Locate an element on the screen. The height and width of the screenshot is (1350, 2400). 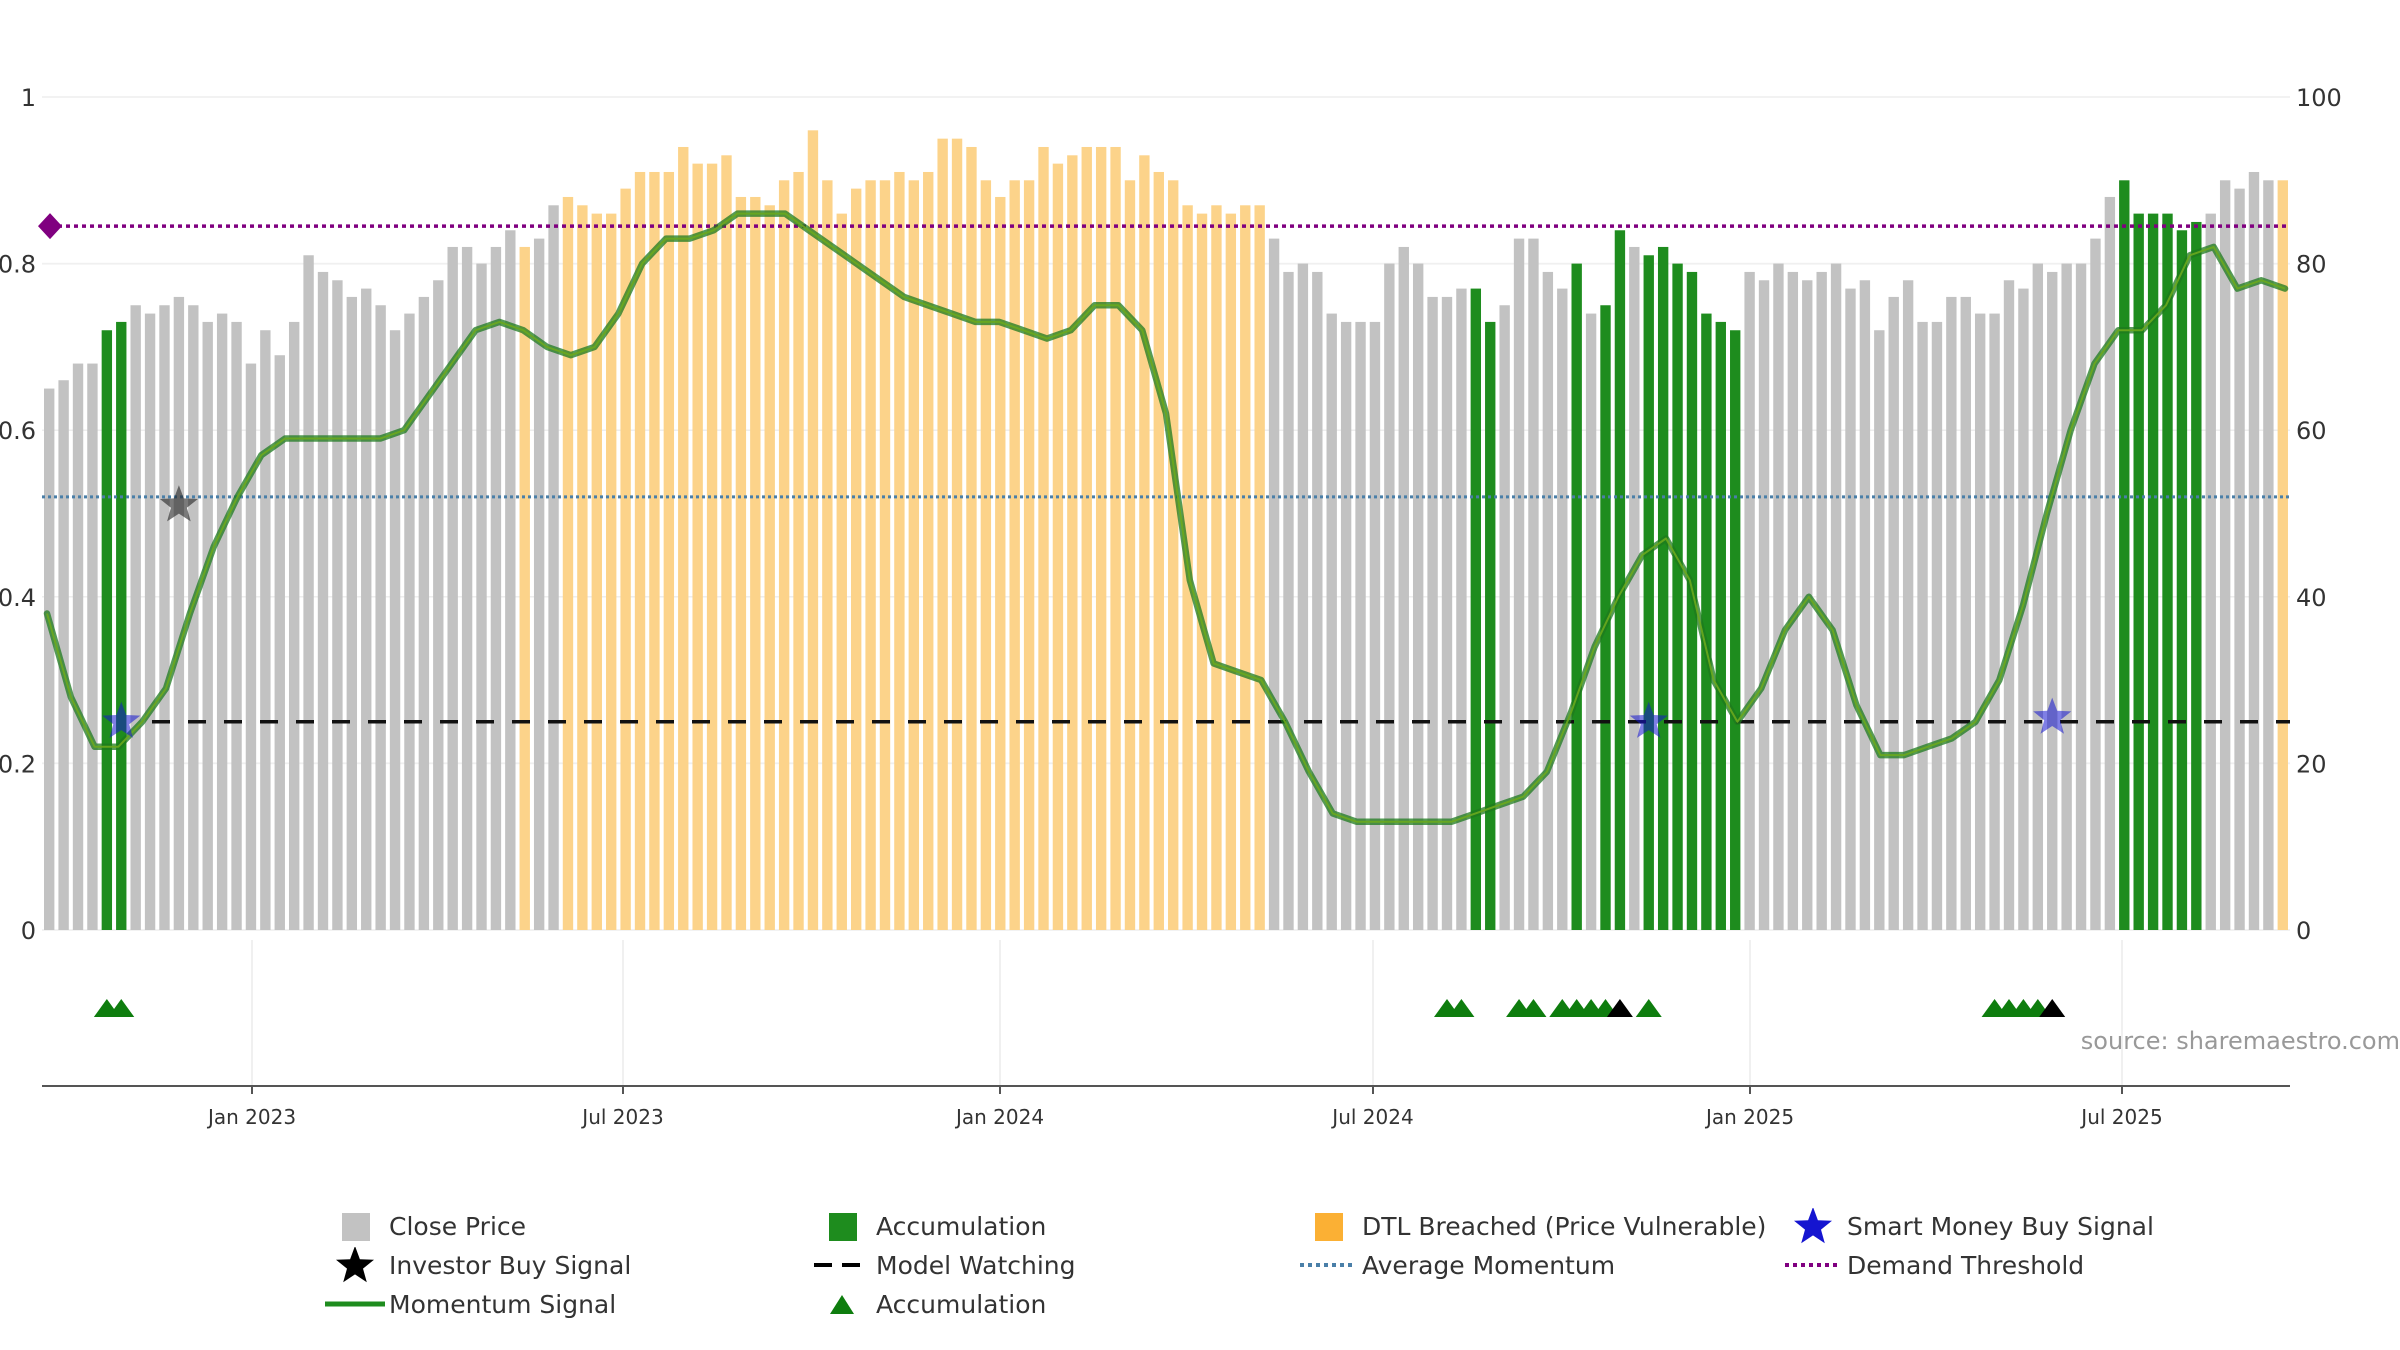
legend-label: Close Price is located at coordinates (458, 1226).